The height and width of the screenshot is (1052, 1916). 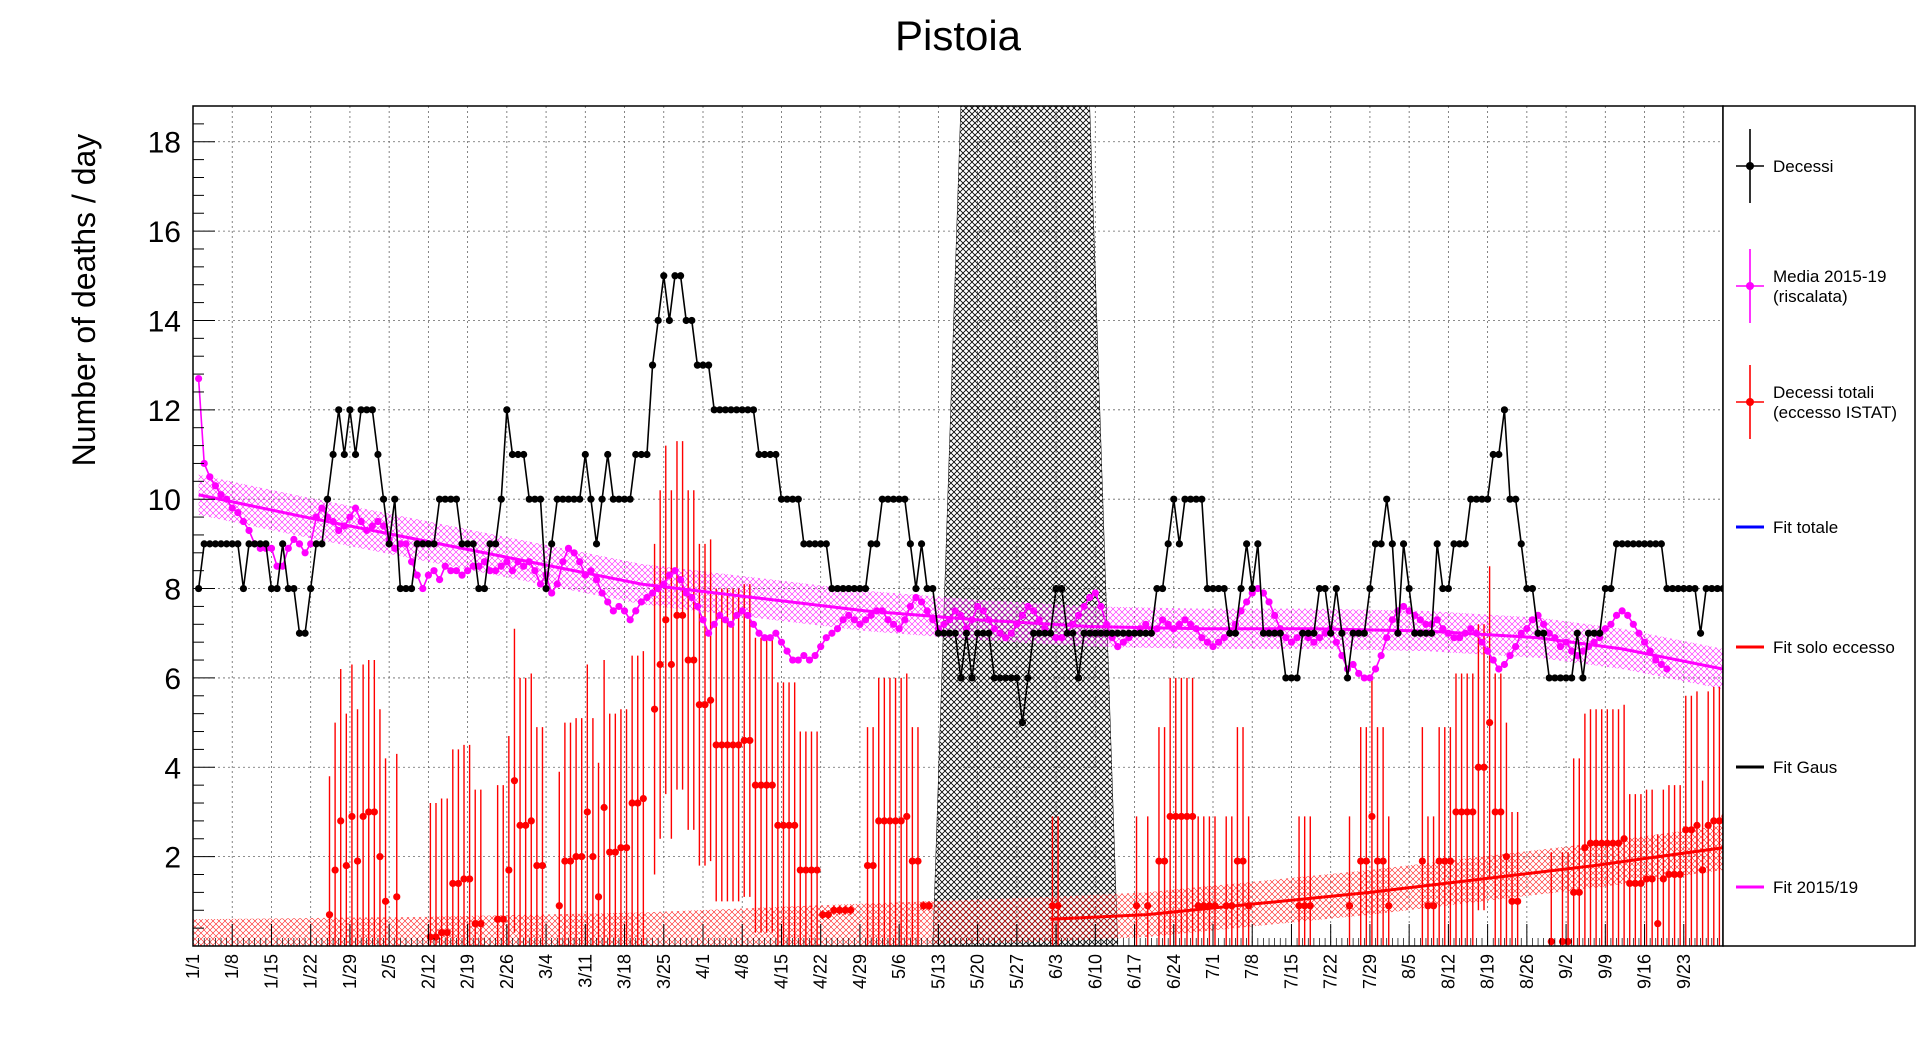 I want to click on legend-label: Fit solo eccesso, so click(x=1834, y=647).